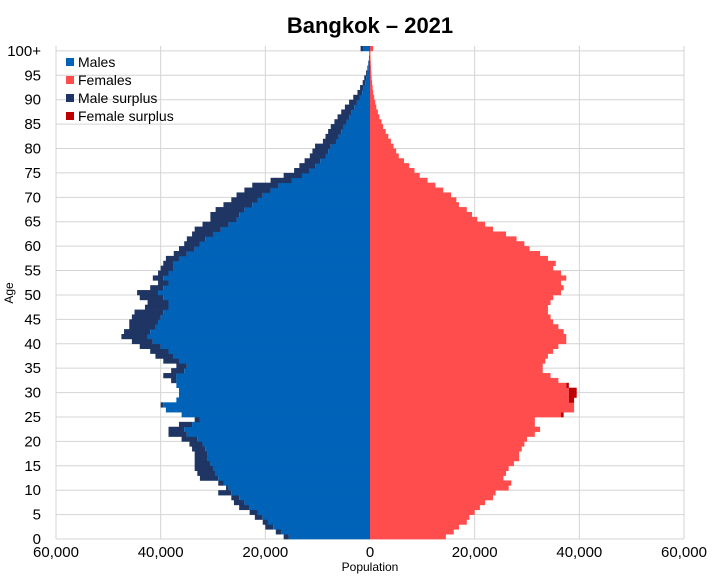  I want to click on y-tick-label: 100+, so click(24, 51).